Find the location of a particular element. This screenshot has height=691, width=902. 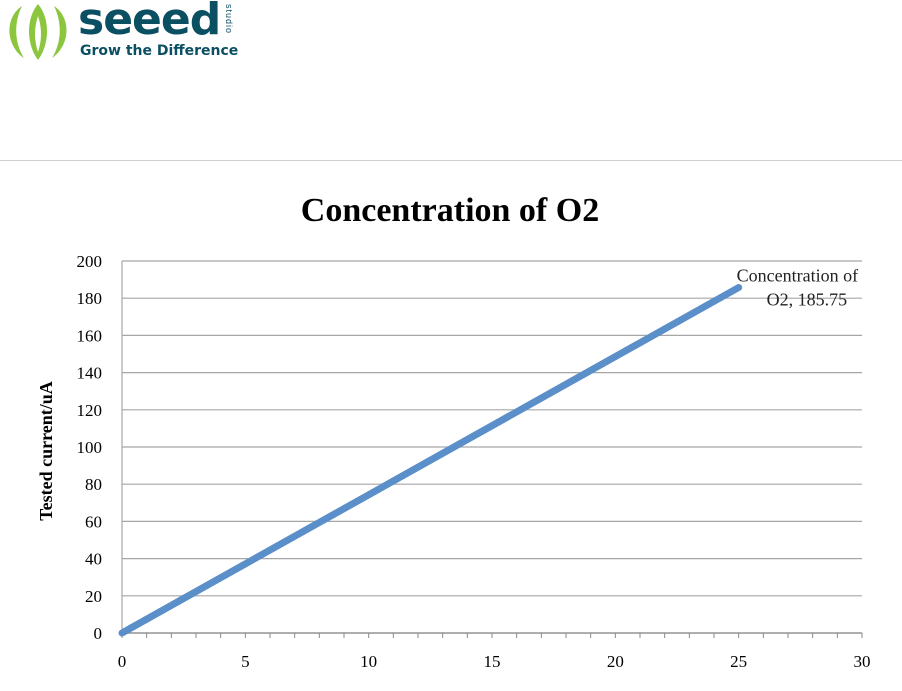

x-tick-label: 5 is located at coordinates (245, 661).